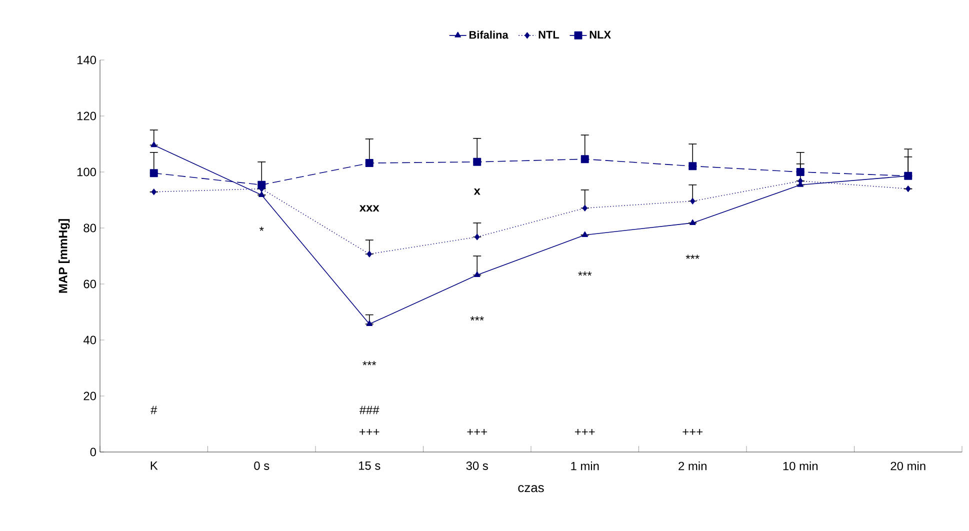  What do you see at coordinates (692, 466) in the screenshot?
I see `x-tick-label: 2 min` at bounding box center [692, 466].